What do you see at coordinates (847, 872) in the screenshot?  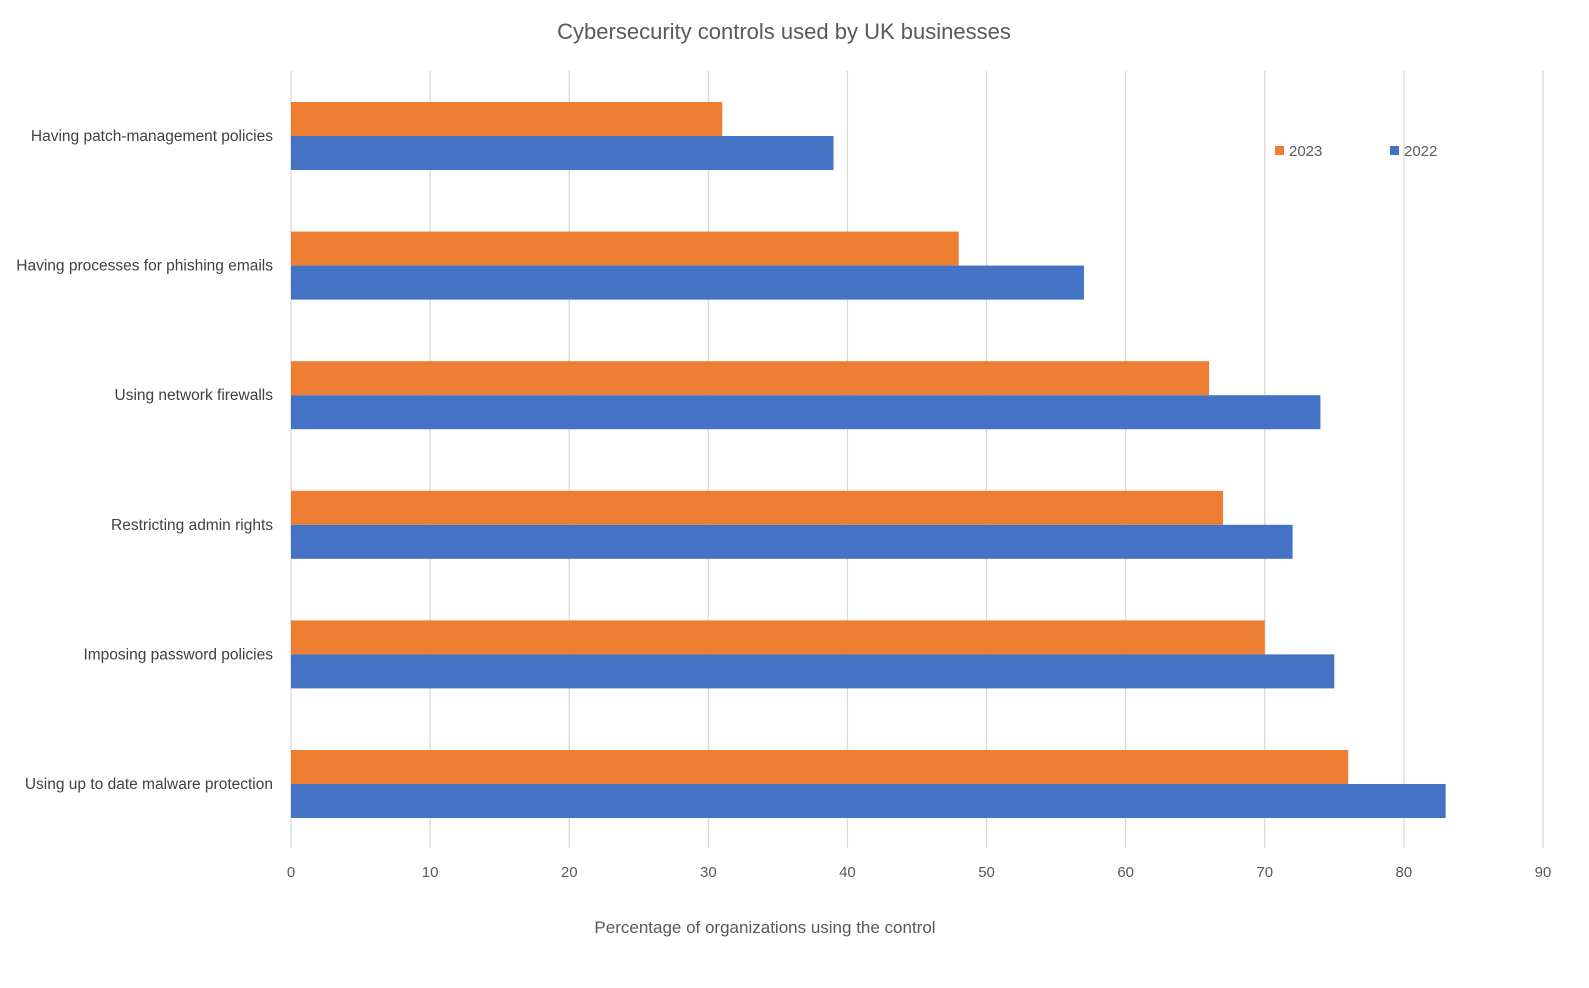 I see `x-tick-label: 40` at bounding box center [847, 872].